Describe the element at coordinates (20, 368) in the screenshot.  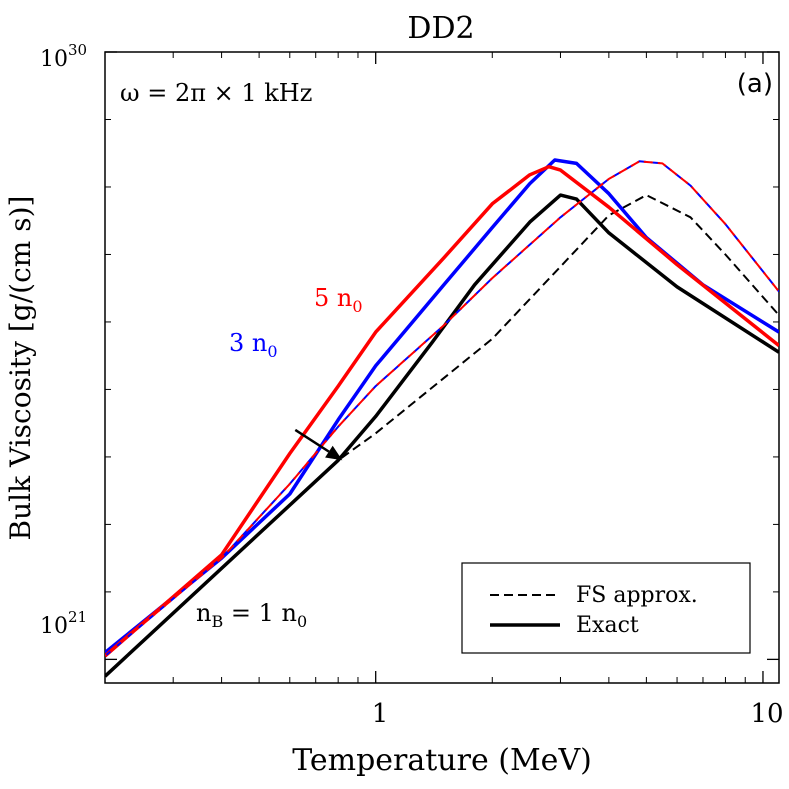
I see `y-axis-label: Bulk Viscosity [g/(cm s)]` at that location.